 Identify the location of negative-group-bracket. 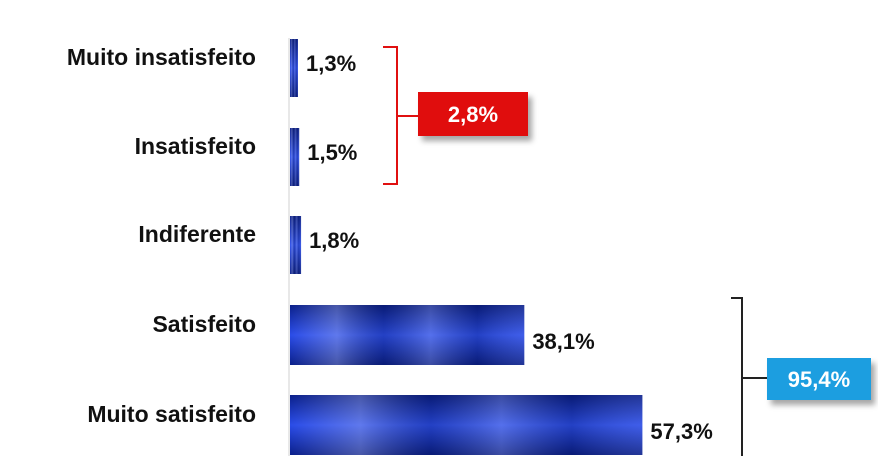
(400, 115).